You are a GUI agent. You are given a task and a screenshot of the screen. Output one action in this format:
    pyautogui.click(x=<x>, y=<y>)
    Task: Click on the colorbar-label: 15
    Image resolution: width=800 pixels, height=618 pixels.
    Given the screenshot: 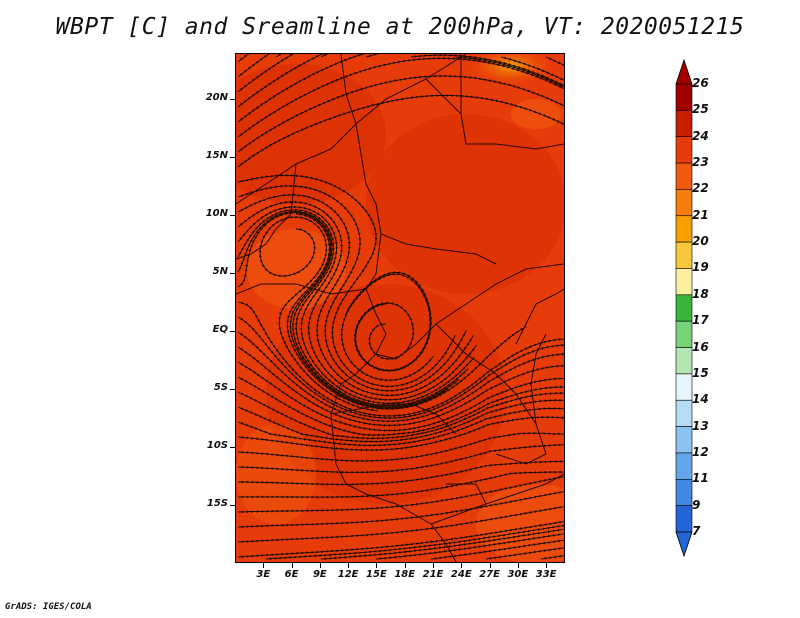 What is the action you would take?
    pyautogui.click(x=700, y=372)
    